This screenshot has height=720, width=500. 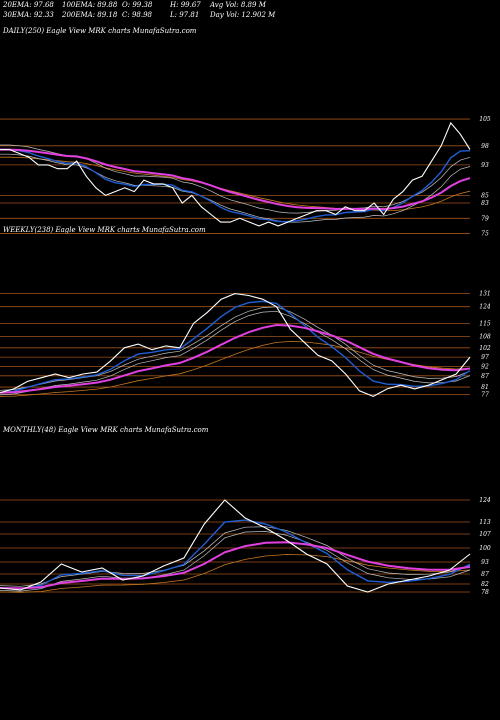 What do you see at coordinates (90, 15) in the screenshot?
I see `stat-200ema: 200EMA: 89.18` at bounding box center [90, 15].